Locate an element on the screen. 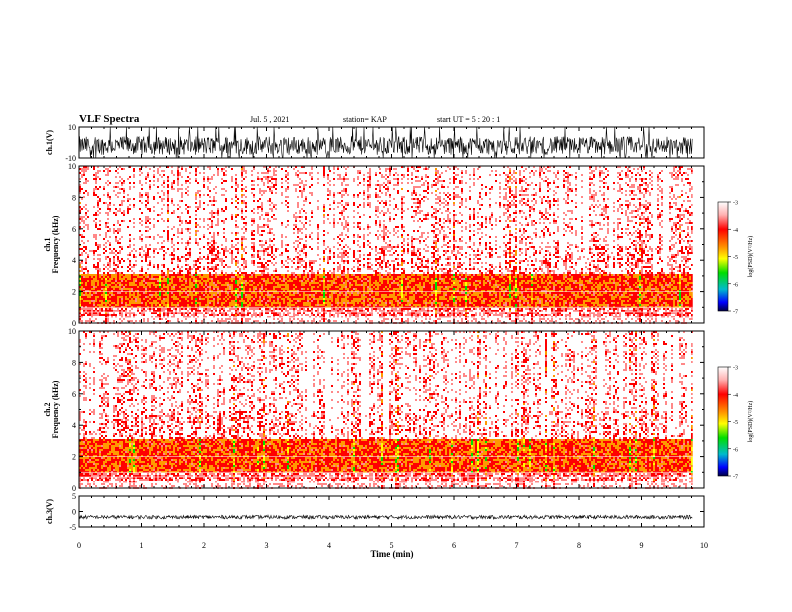 The image size is (792, 612). x-tick-label: 2 is located at coordinates (204, 545).